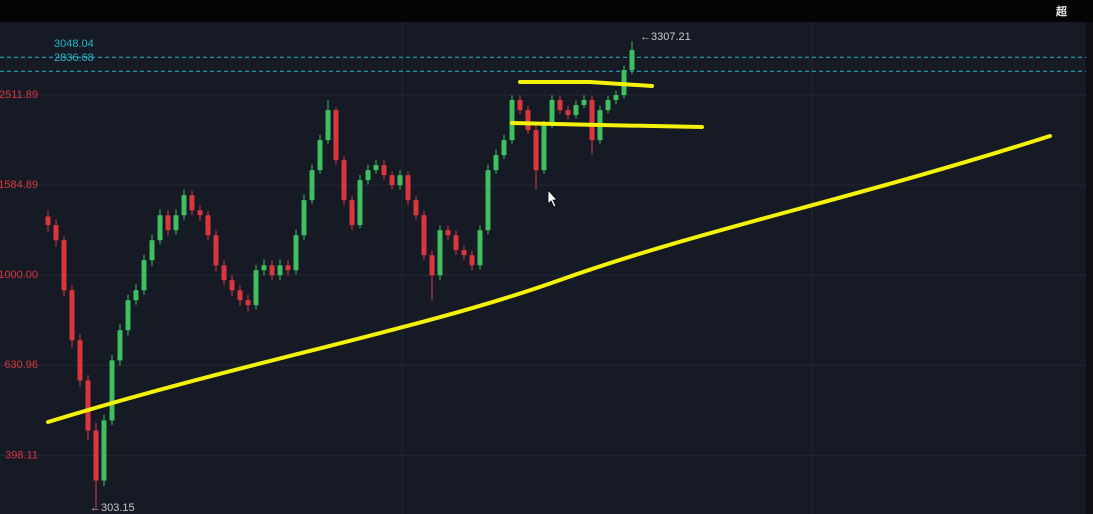  Describe the element at coordinates (665, 37) in the screenshot. I see `high-annotation: ←3307.21` at that location.